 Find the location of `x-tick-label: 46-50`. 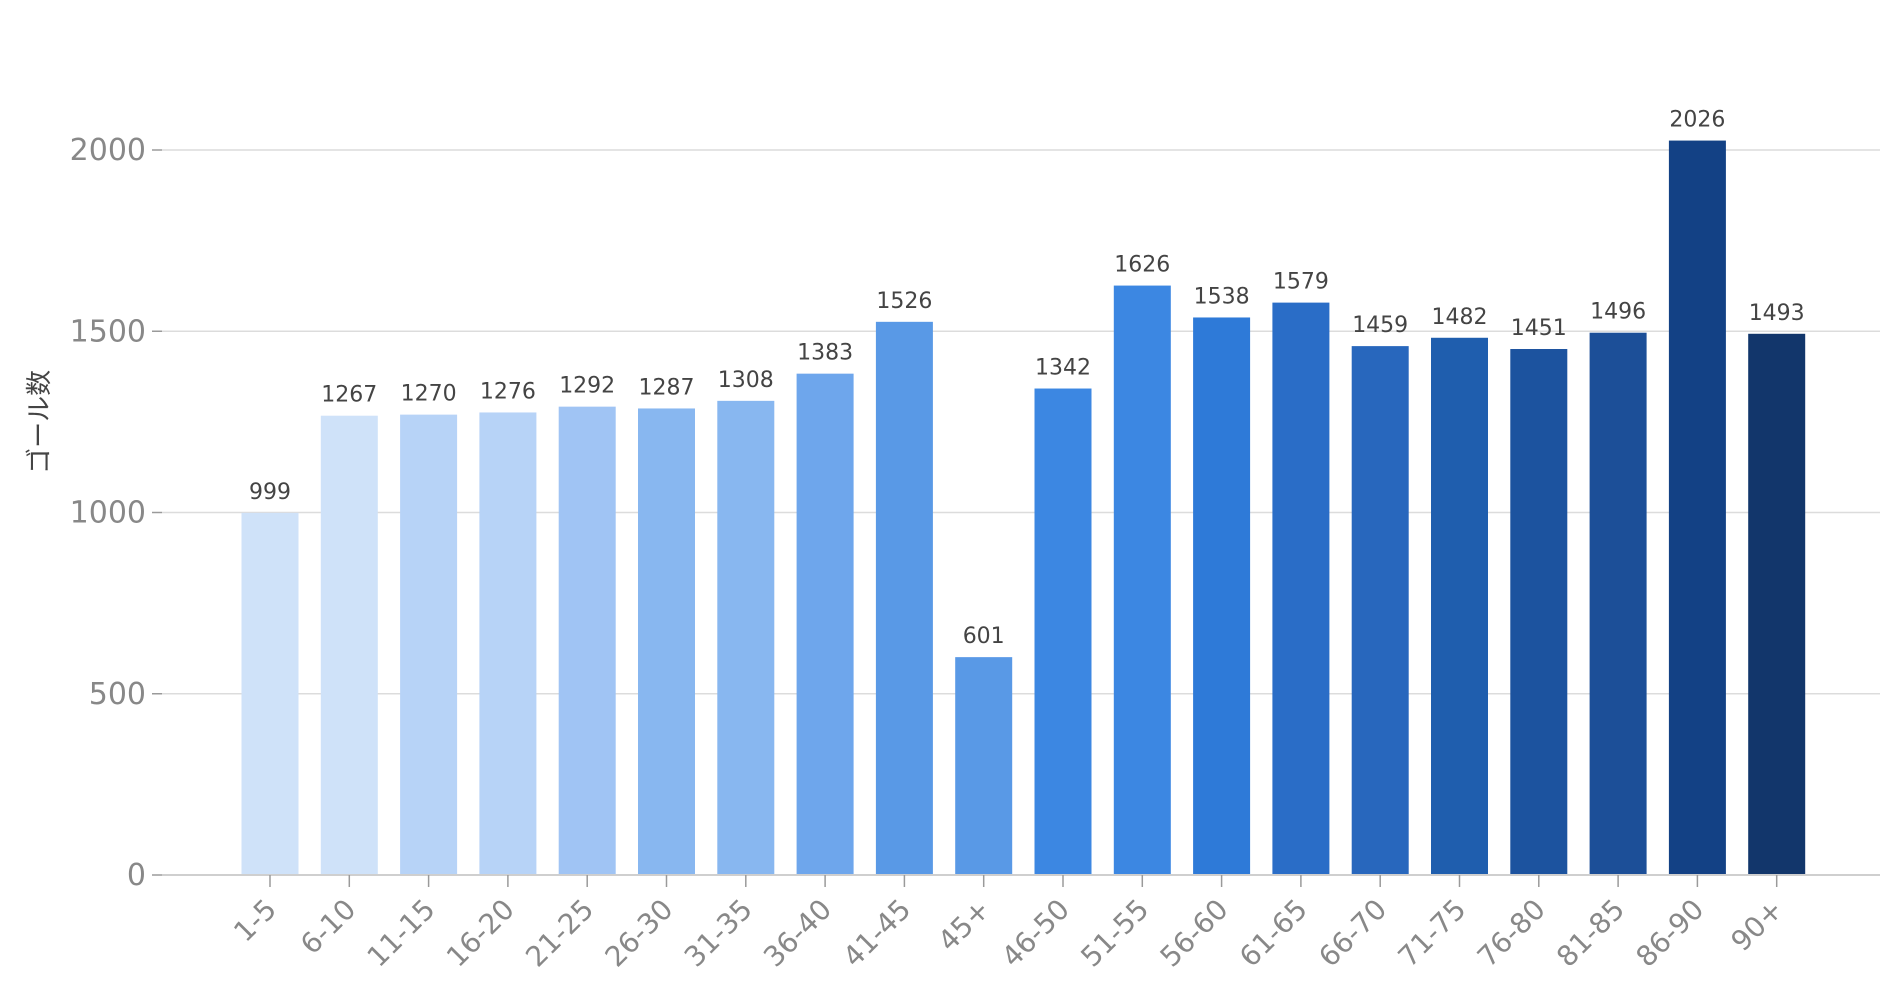

x-tick-label: 46-50 is located at coordinates (1035, 933).